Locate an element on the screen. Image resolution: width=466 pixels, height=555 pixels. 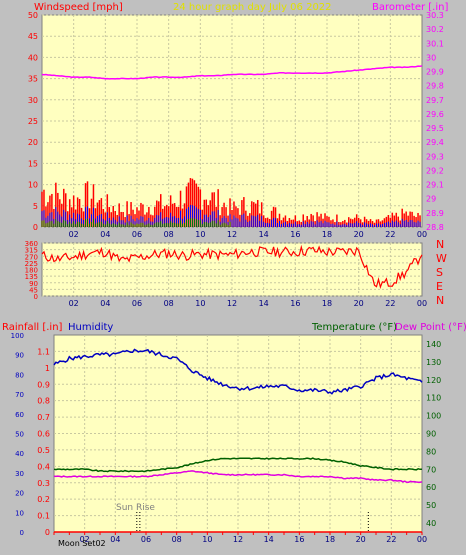
compass-w: W is located at coordinates (441, 258).